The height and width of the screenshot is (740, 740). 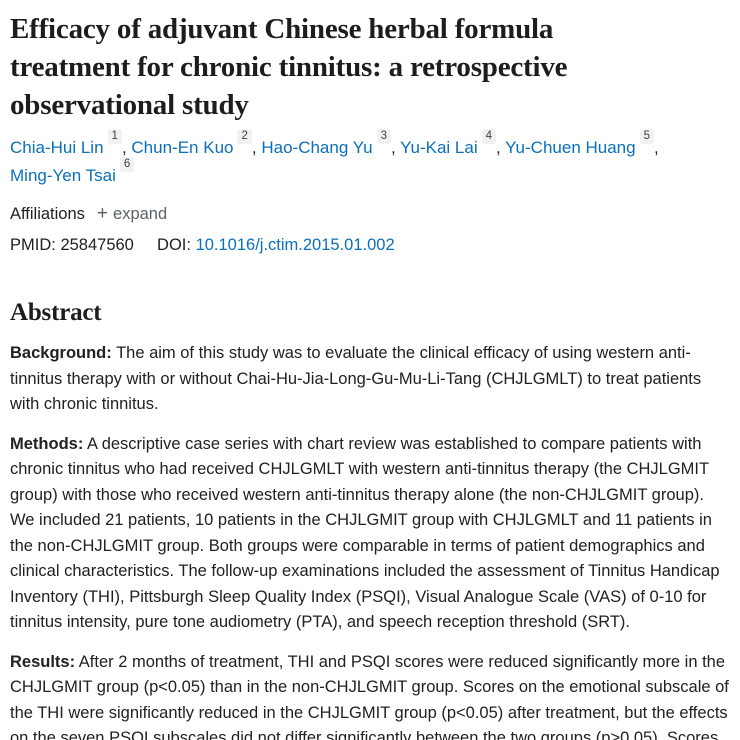 I want to click on section-label: Background:, so click(x=61, y=353).